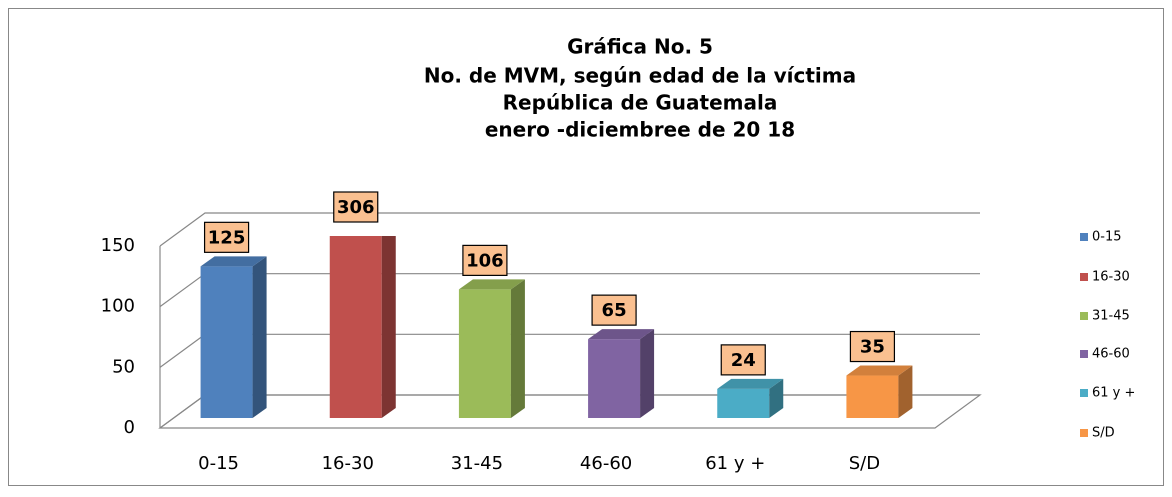 The width and height of the screenshot is (1172, 497). What do you see at coordinates (640, 130) in the screenshot?
I see `chart-title: enero -diciembree de 20 18` at bounding box center [640, 130].